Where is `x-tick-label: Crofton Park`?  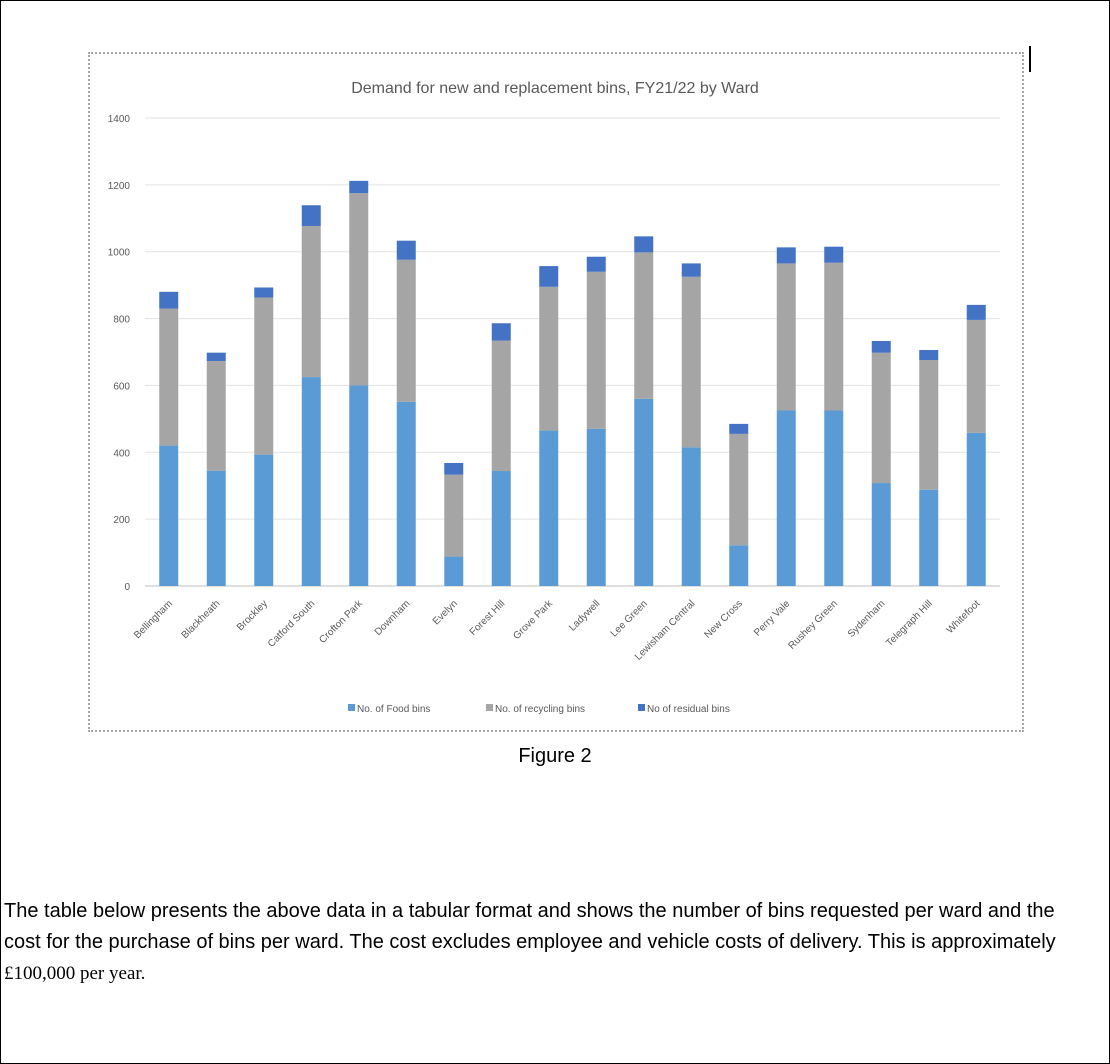
x-tick-label: Crofton Park is located at coordinates (341, 622).